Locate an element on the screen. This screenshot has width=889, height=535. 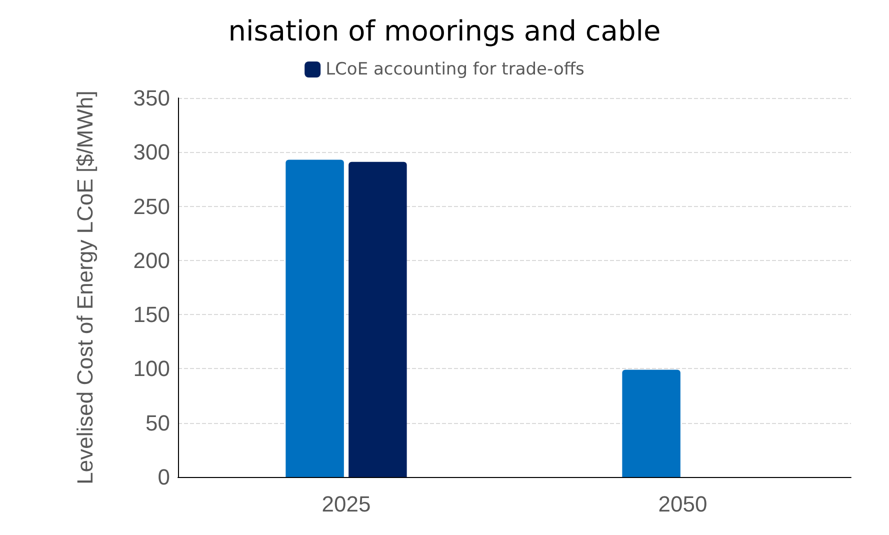
y-tick-label: 100 is located at coordinates (151, 369).